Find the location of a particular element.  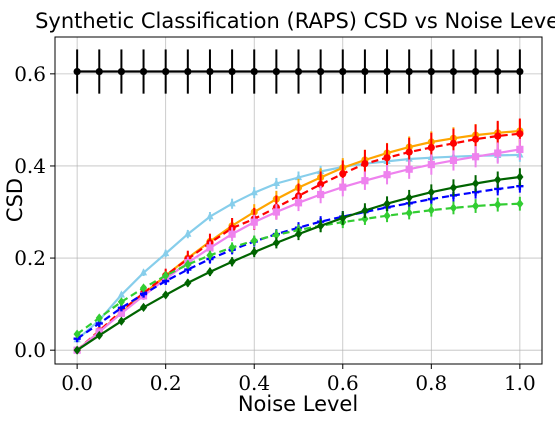

x-tick-label: 0.2 is located at coordinates (166, 383).